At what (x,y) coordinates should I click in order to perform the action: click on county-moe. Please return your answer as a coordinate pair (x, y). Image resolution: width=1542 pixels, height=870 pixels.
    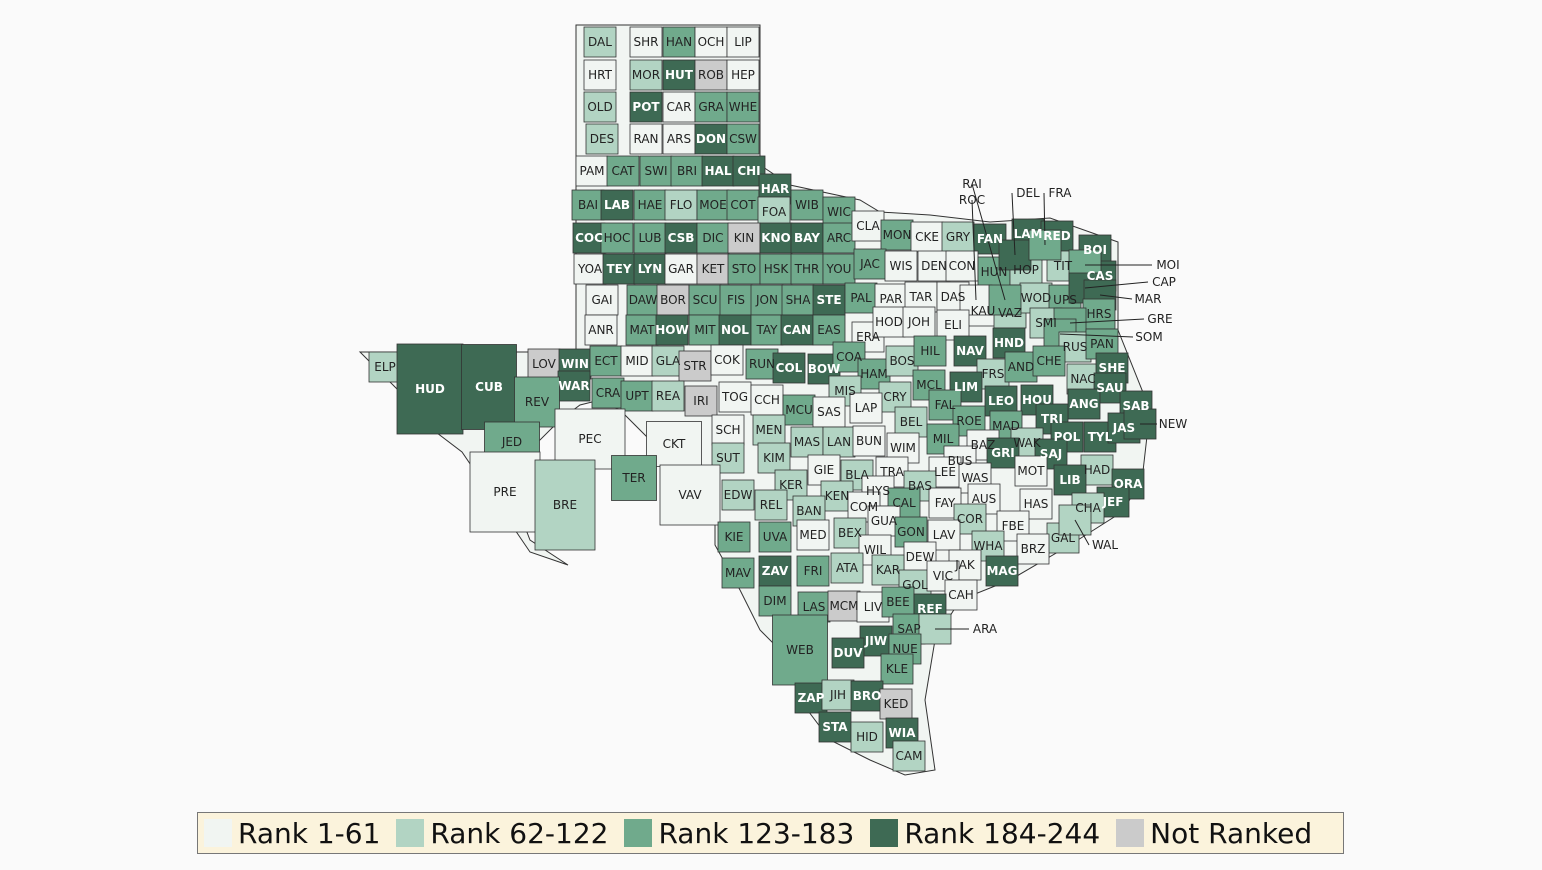
    Looking at the image, I should click on (713, 205).